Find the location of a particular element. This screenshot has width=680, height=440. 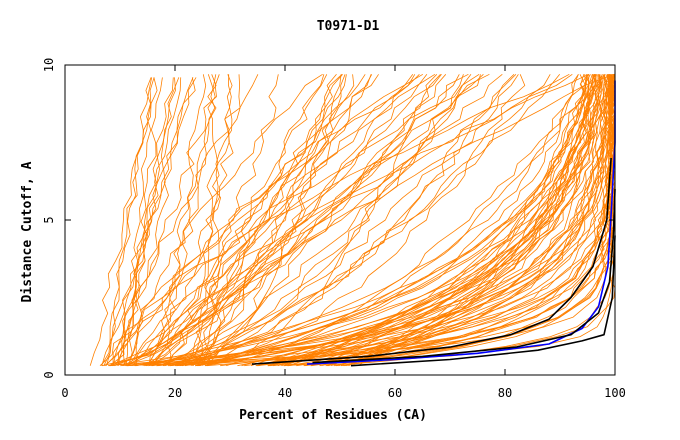

x-tick-label: 40 is located at coordinates (285, 393).